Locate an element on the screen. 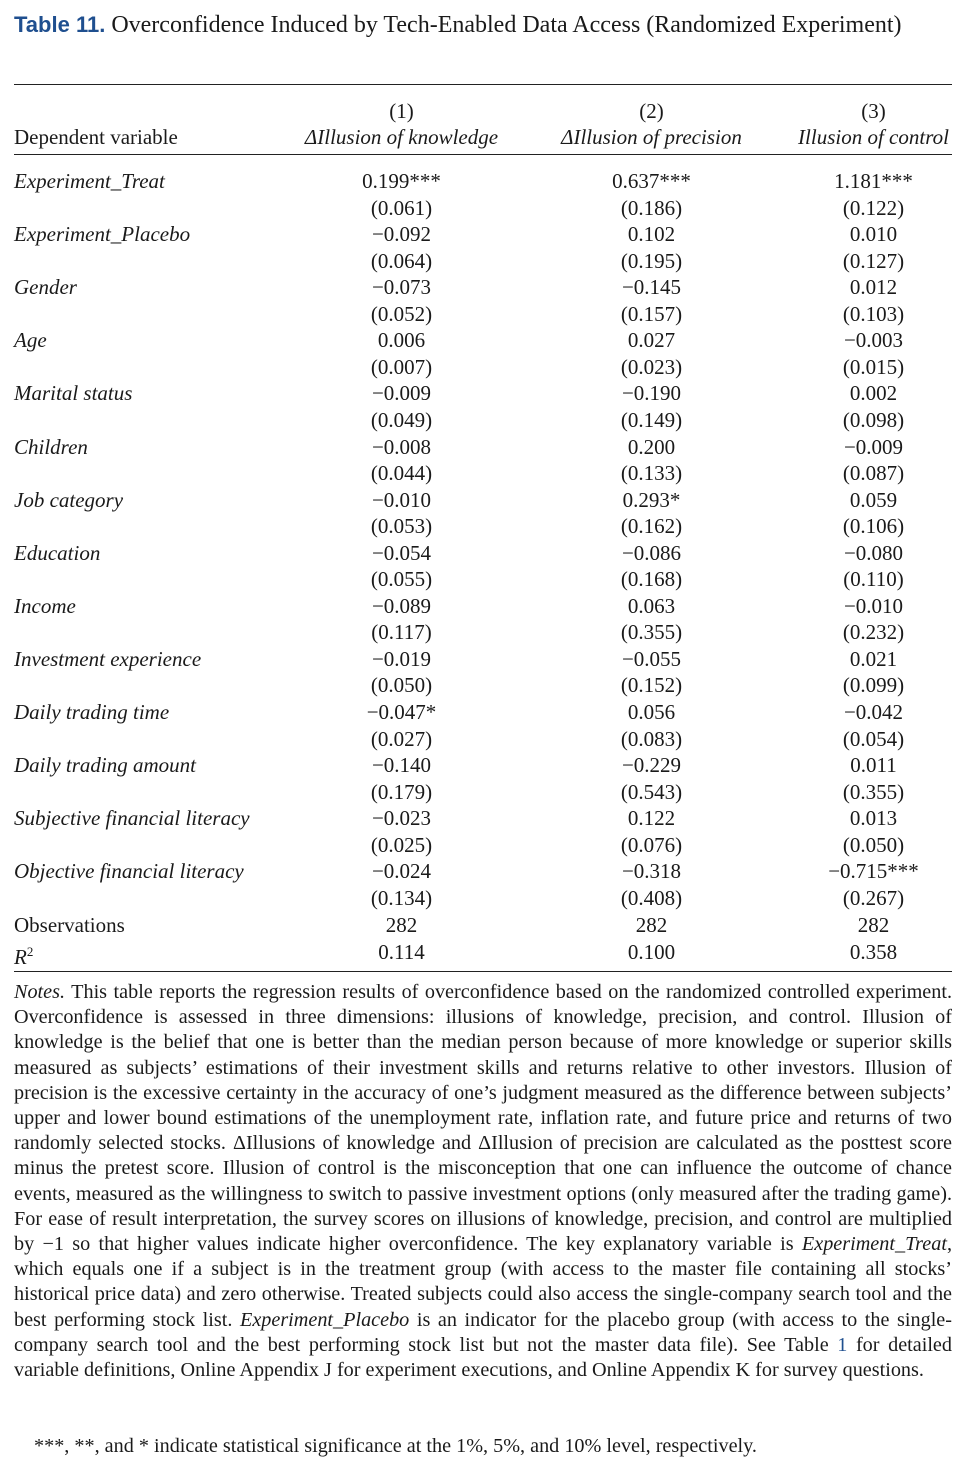 The height and width of the screenshot is (1474, 968). row-label: Gender is located at coordinates (45, 287).